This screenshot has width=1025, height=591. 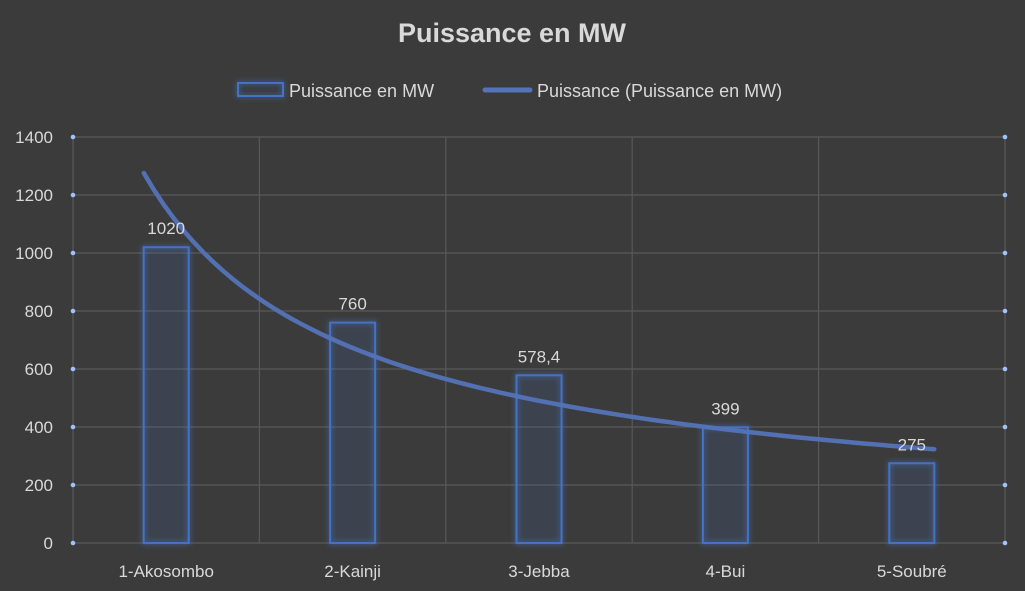 What do you see at coordinates (166, 228) in the screenshot?
I see `data-label: 1020` at bounding box center [166, 228].